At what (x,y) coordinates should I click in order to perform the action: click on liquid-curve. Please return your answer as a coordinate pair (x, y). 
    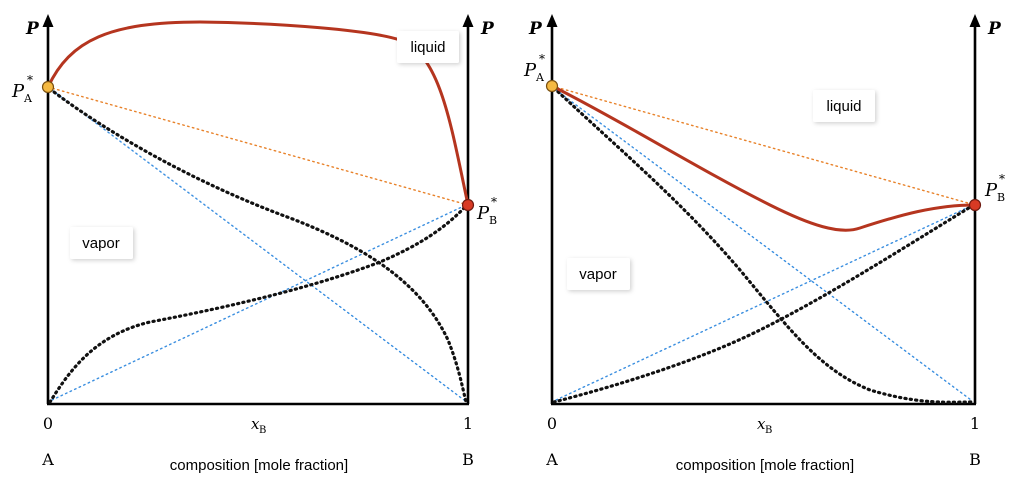
    Looking at the image, I should click on (763, 158).